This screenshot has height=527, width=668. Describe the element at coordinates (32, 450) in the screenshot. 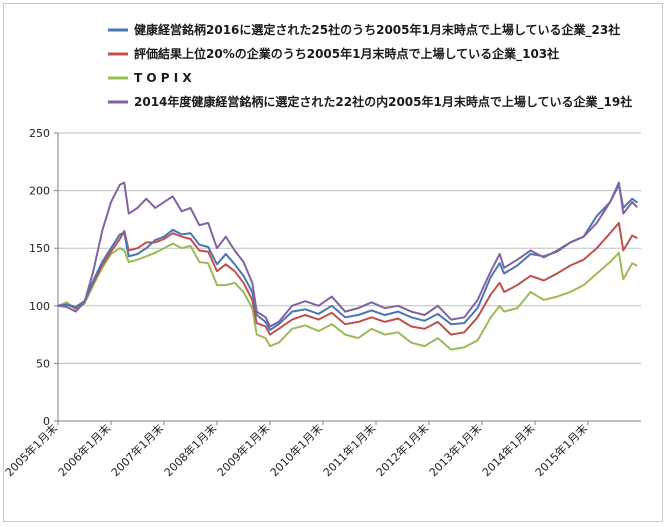

I see `x-tick-label: 2005年1月末` at that location.